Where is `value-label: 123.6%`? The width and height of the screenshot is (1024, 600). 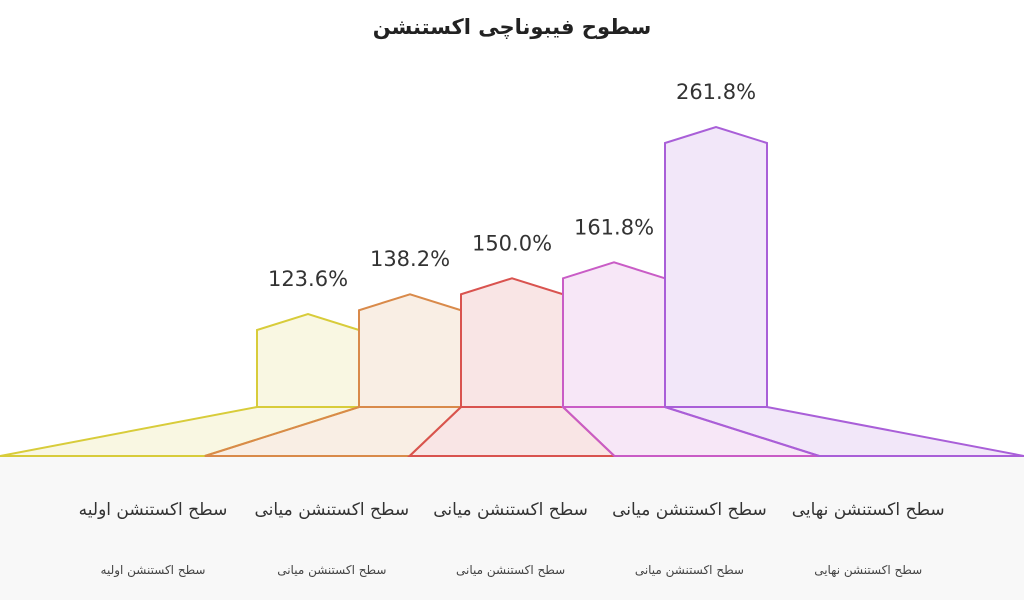
value-label: 123.6% is located at coordinates (308, 279).